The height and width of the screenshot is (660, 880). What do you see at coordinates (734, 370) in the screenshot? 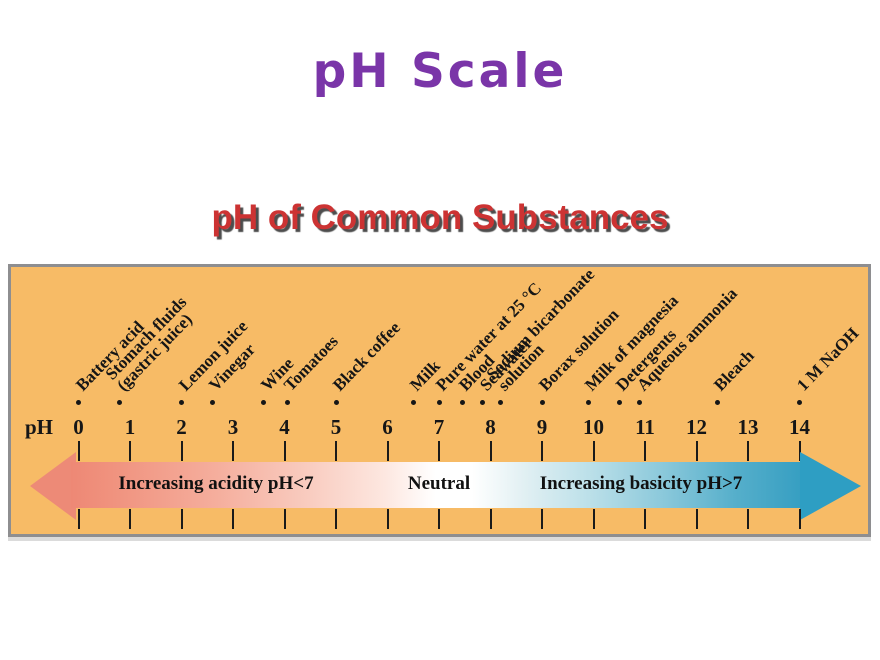
I see `substance-label: Bleach` at bounding box center [734, 370].